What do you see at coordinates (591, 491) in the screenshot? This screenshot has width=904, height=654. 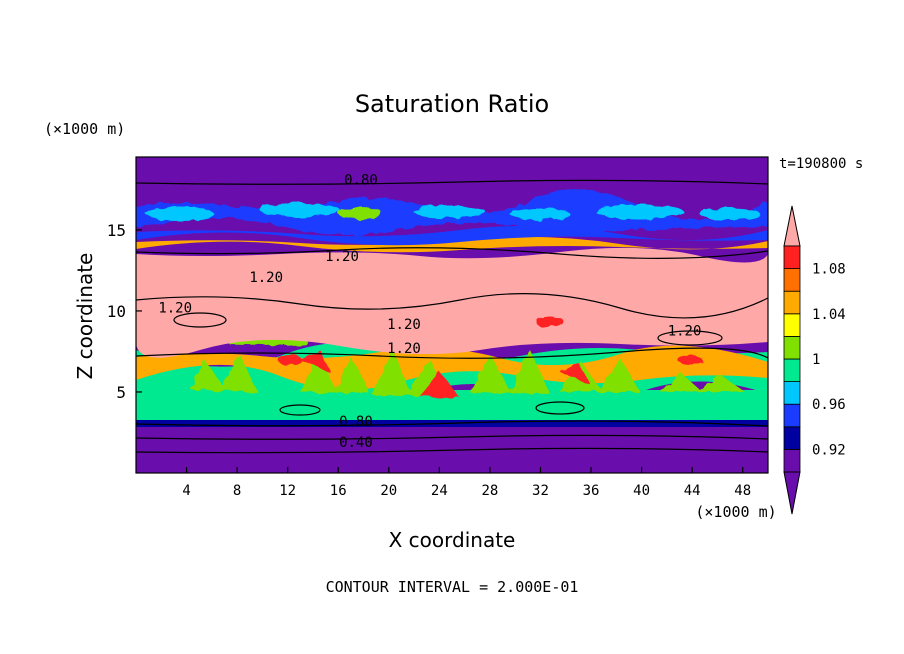 I see `x-tick-label: 36` at bounding box center [591, 491].